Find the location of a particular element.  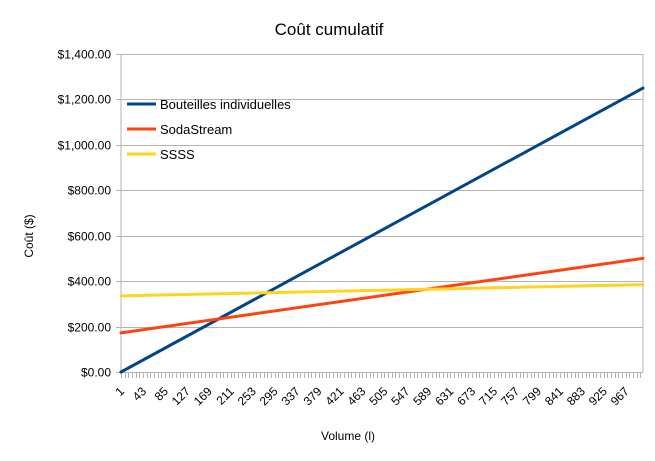

legend: Bouteilles individuelles SodaStream SSSS is located at coordinates (209, 129).